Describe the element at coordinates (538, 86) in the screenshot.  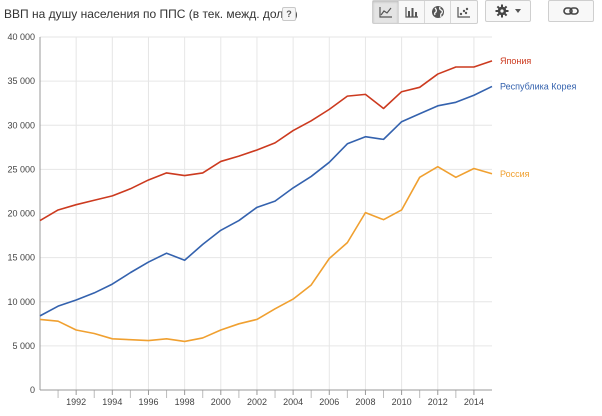
I see `series-label-1: Республика Корея` at that location.